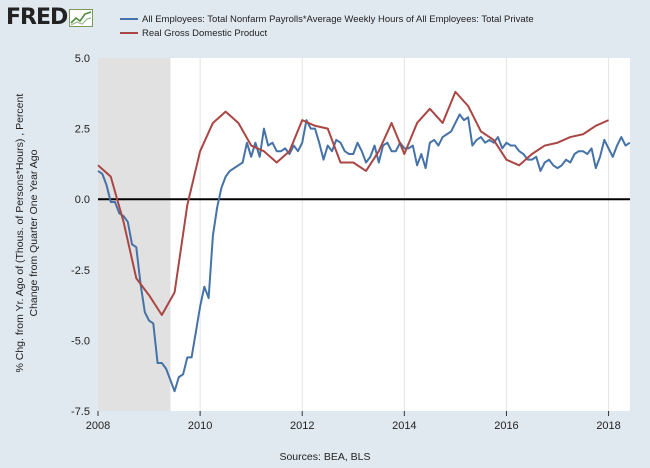  I want to click on x-tick-label: 2018, so click(608, 426).